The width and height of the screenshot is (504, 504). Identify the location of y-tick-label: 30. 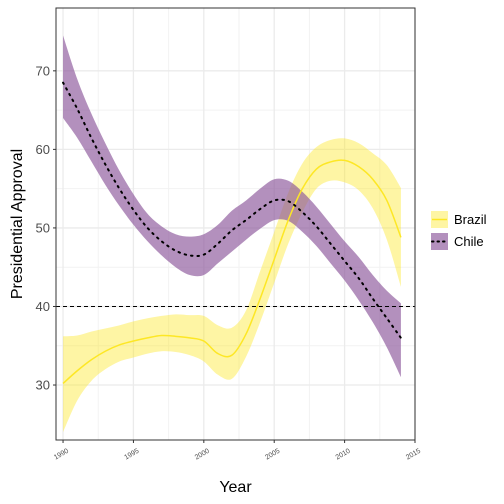
(43, 385).